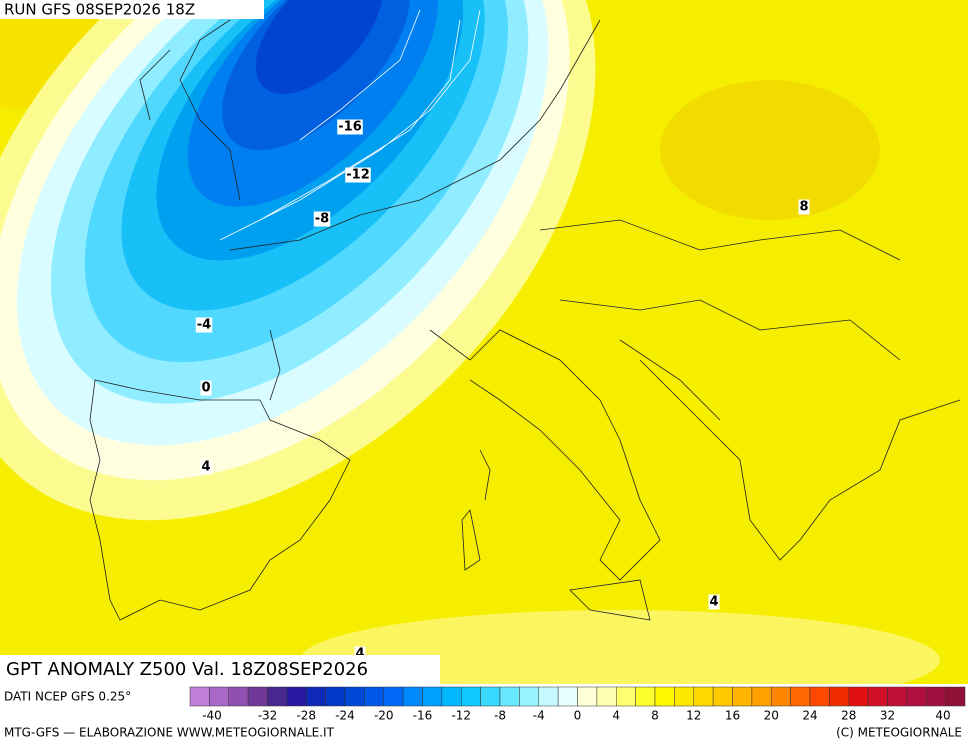 The height and width of the screenshot is (749, 968). I want to click on footer-right: (C) METEOGIORNALE, so click(899, 733).